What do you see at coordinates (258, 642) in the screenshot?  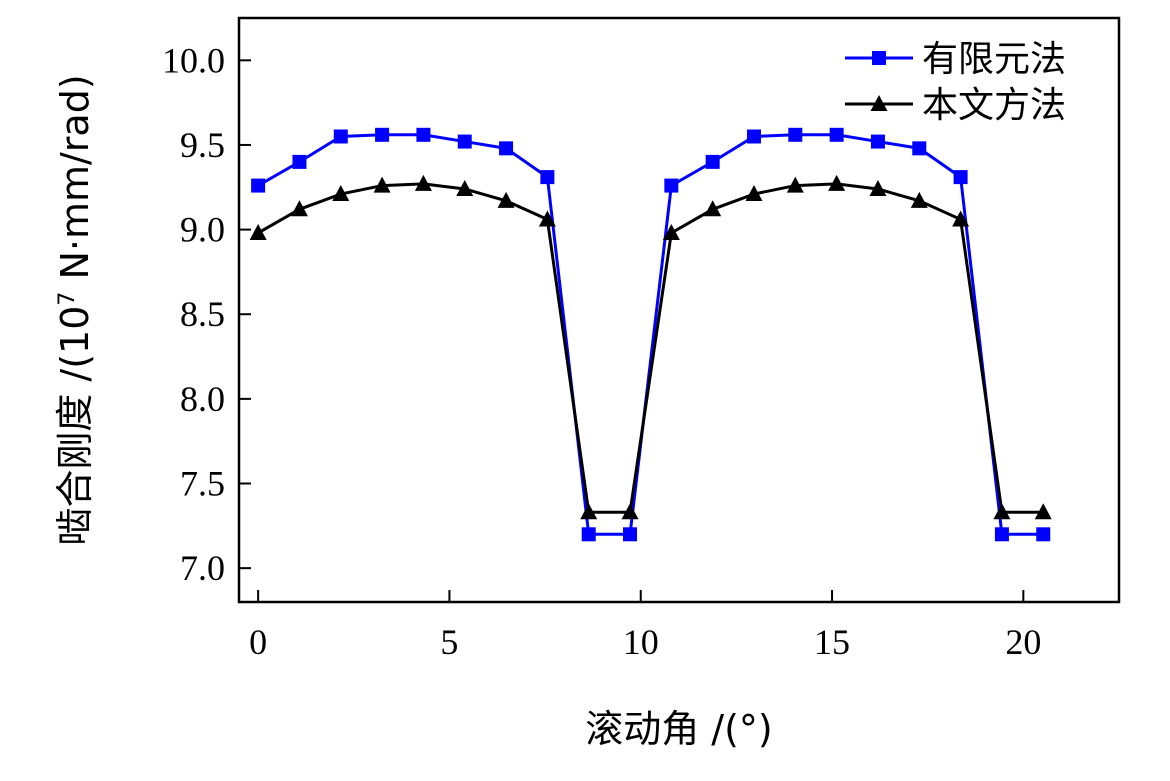 I see `x-tick-label: 0` at bounding box center [258, 642].